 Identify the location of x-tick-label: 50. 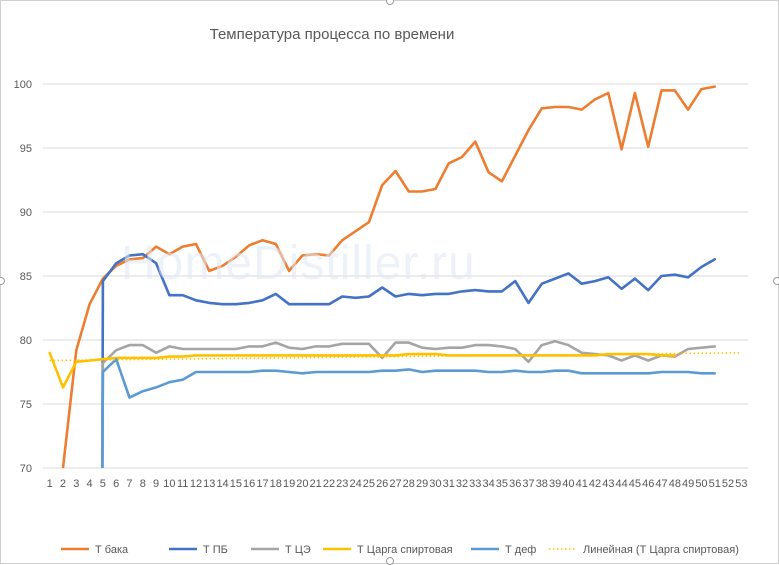
(701, 484).